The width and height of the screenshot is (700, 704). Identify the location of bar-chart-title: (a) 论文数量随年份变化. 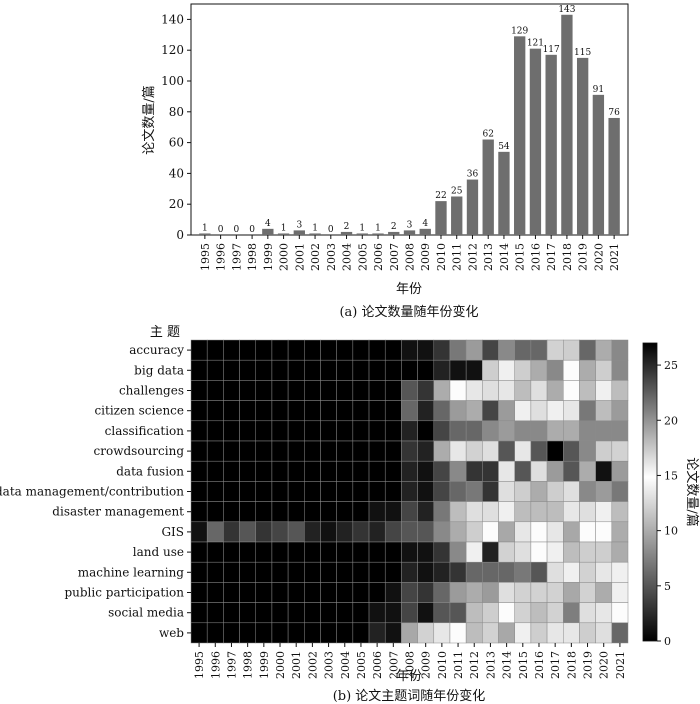
(408, 312).